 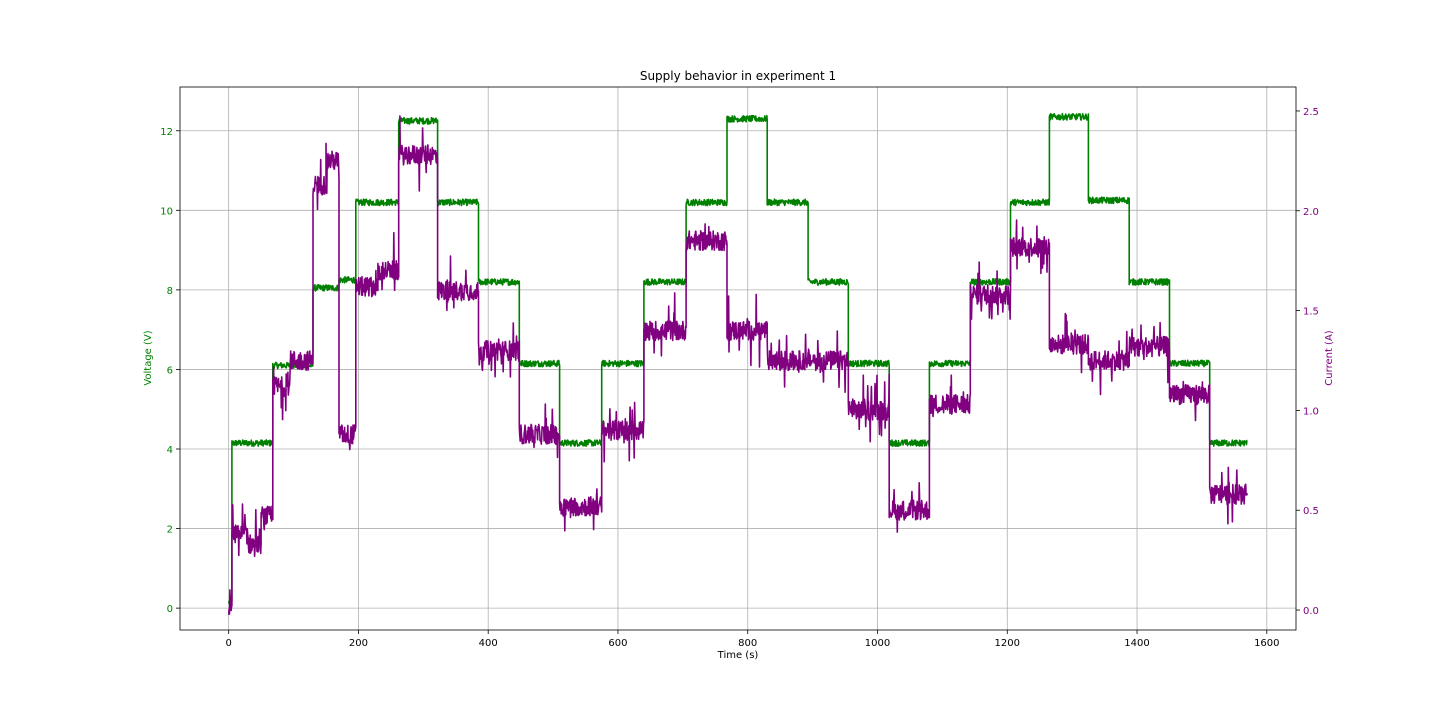 I want to click on right-y-axis-label: Current (A), so click(x=1329, y=357).